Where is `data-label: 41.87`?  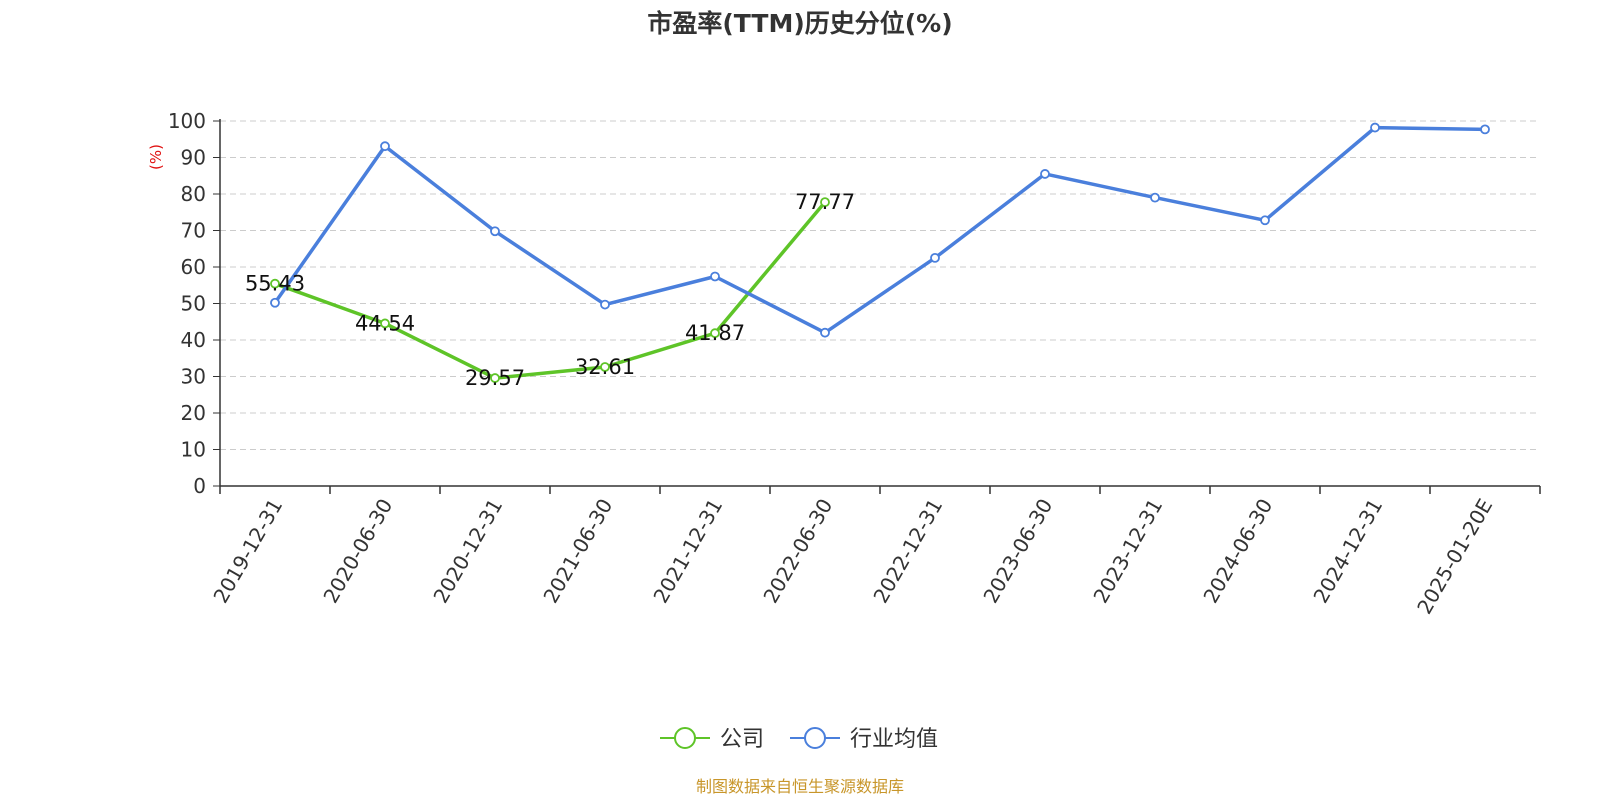 data-label: 41.87 is located at coordinates (715, 333).